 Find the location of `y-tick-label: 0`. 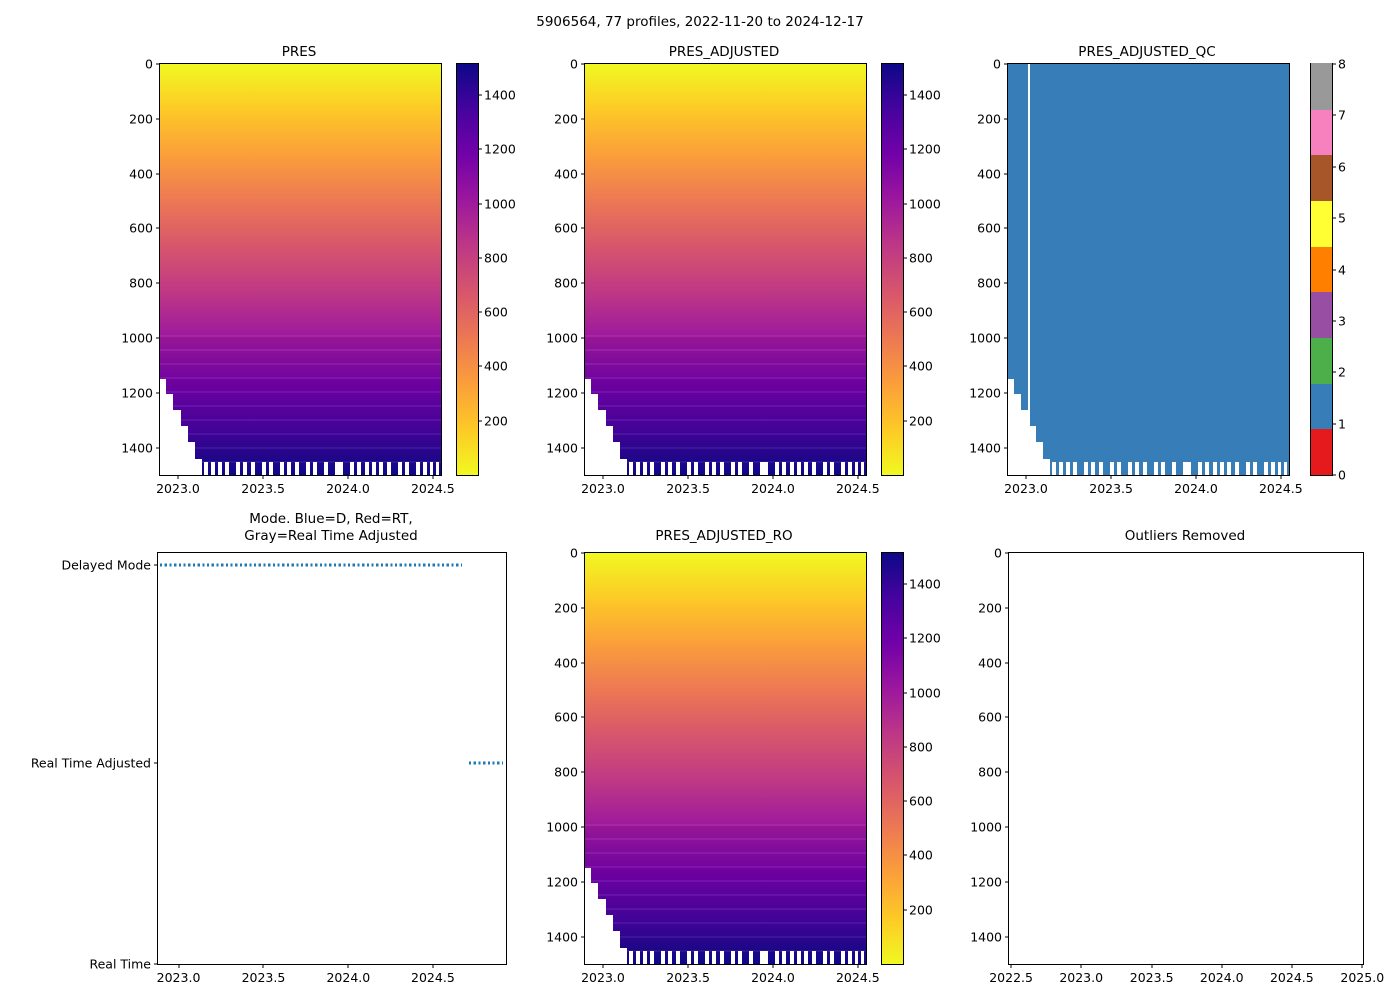

y-tick-label: 0 is located at coordinates (998, 553).